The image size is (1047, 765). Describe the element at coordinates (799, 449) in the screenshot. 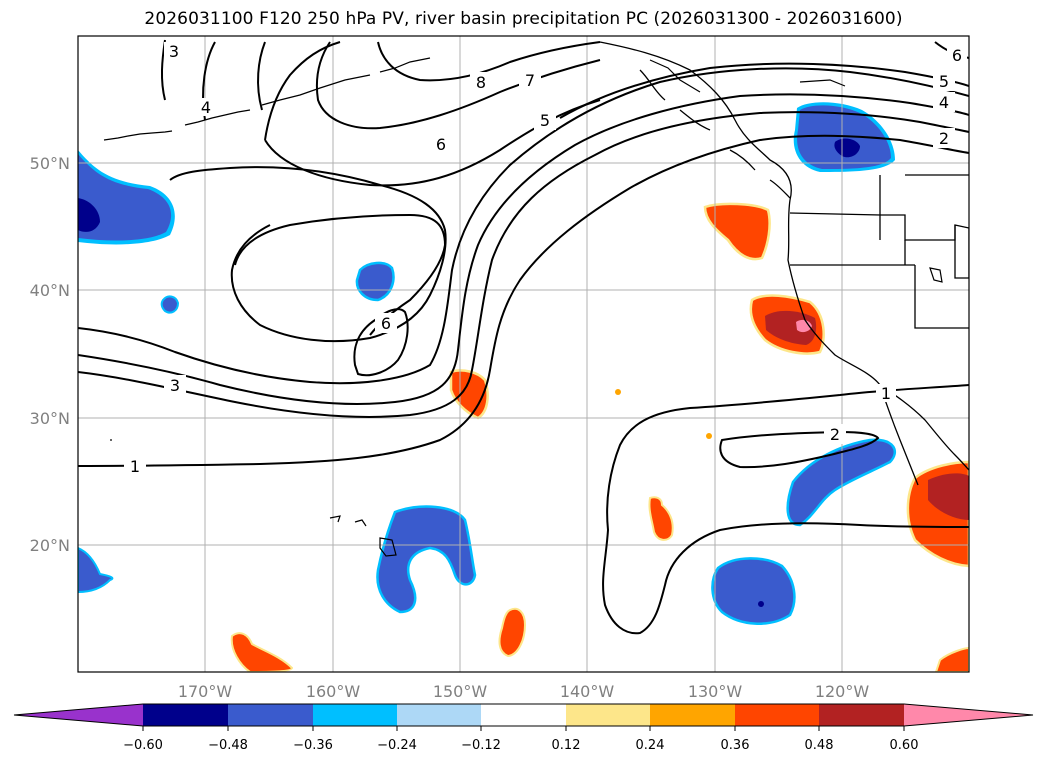

I see `pv-contour-2-east` at that location.